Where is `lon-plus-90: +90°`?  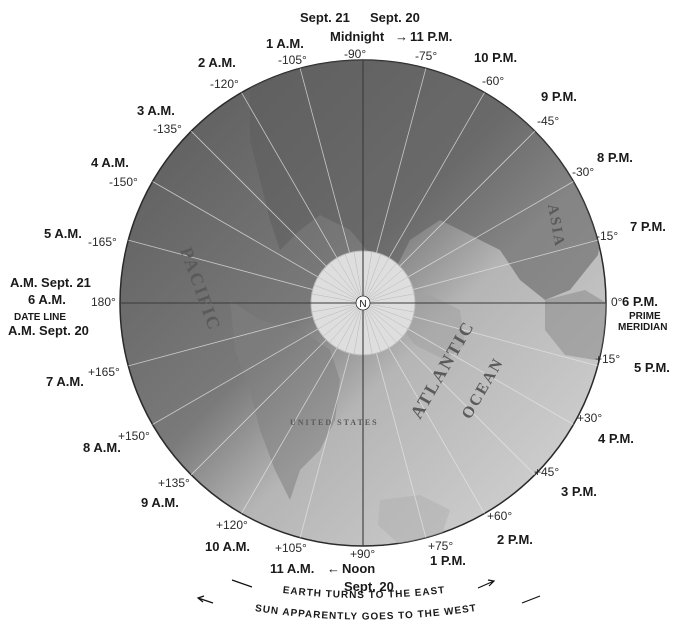 lon-plus-90: +90° is located at coordinates (363, 554).